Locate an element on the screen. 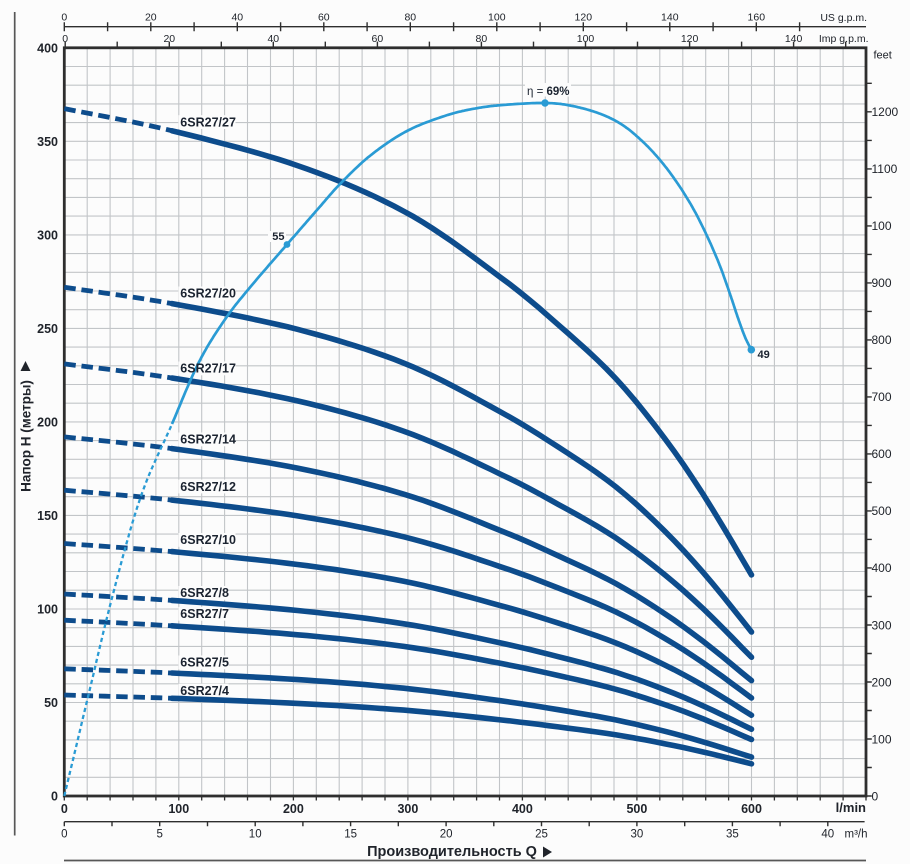 This screenshot has width=910, height=864. svg-text: 55 is located at coordinates (278, 237).